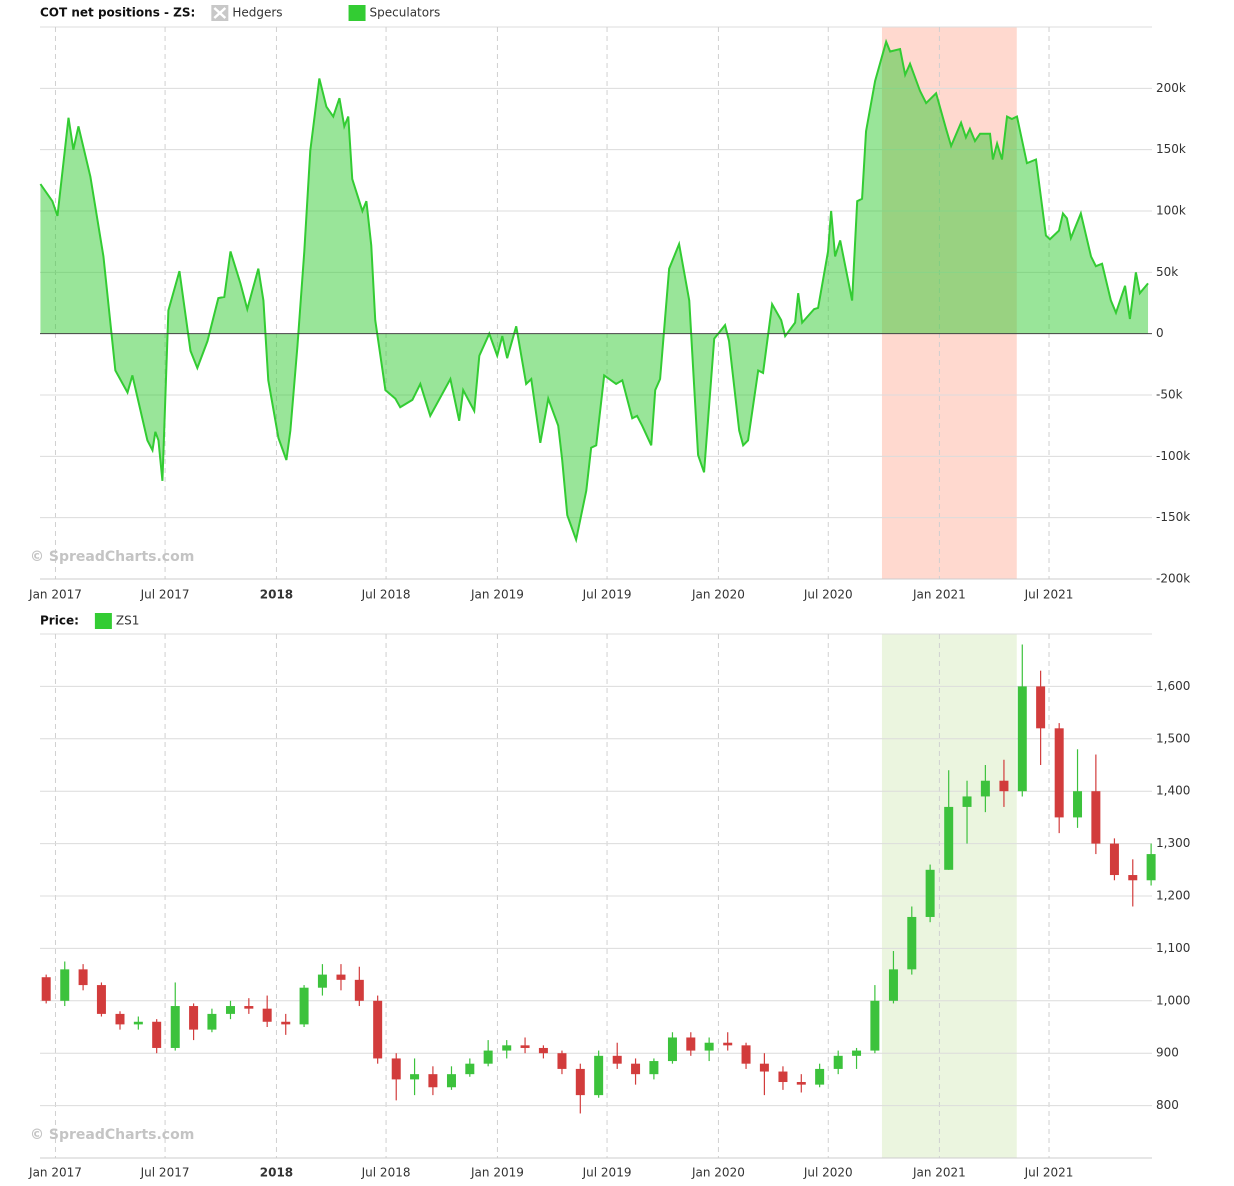 The width and height of the screenshot is (1234, 1186). Describe the element at coordinates (1173, 456) in the screenshot. I see `y-tick-label: -100k` at that location.